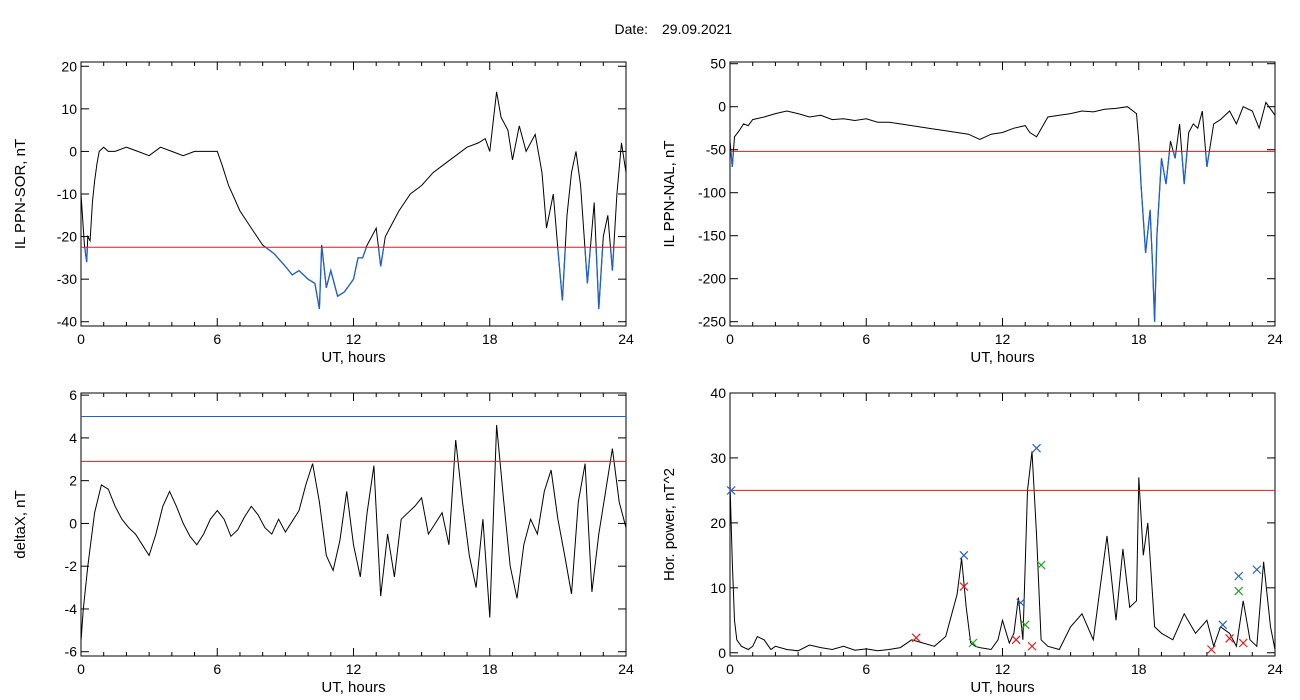 The height and width of the screenshot is (700, 1300). I want to click on y-tick-label: -30, so click(67, 279).